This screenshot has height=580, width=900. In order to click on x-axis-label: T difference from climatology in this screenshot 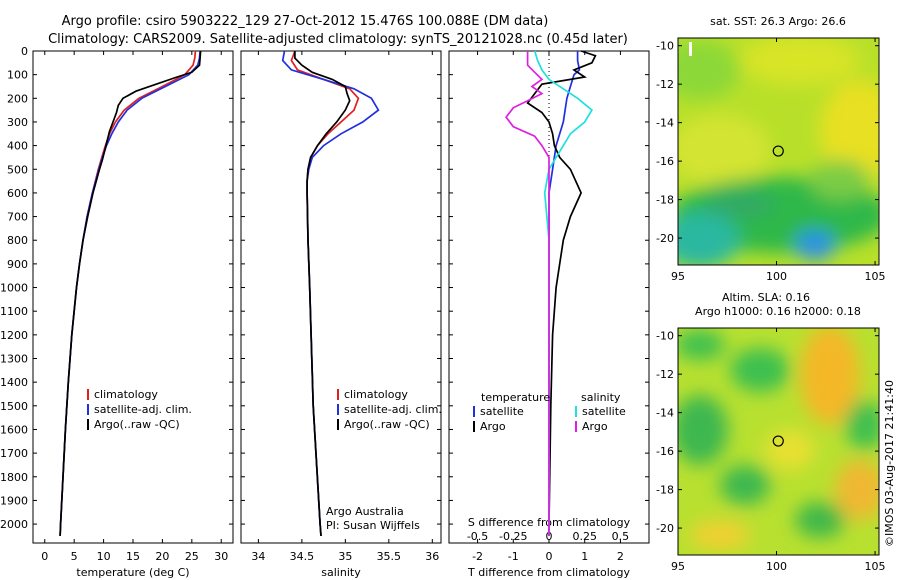, I will do `click(548, 572)`.